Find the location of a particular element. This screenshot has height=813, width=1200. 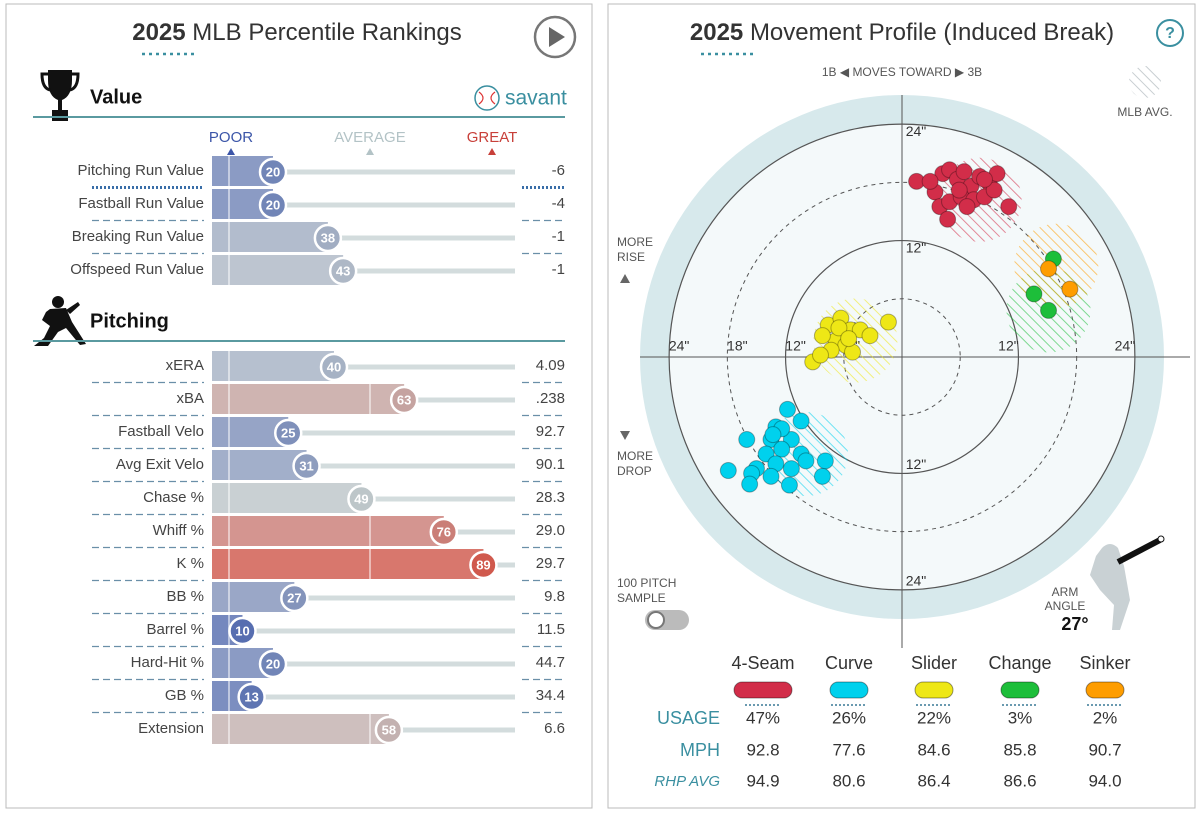

table-cell: 47% is located at coordinates (763, 717).